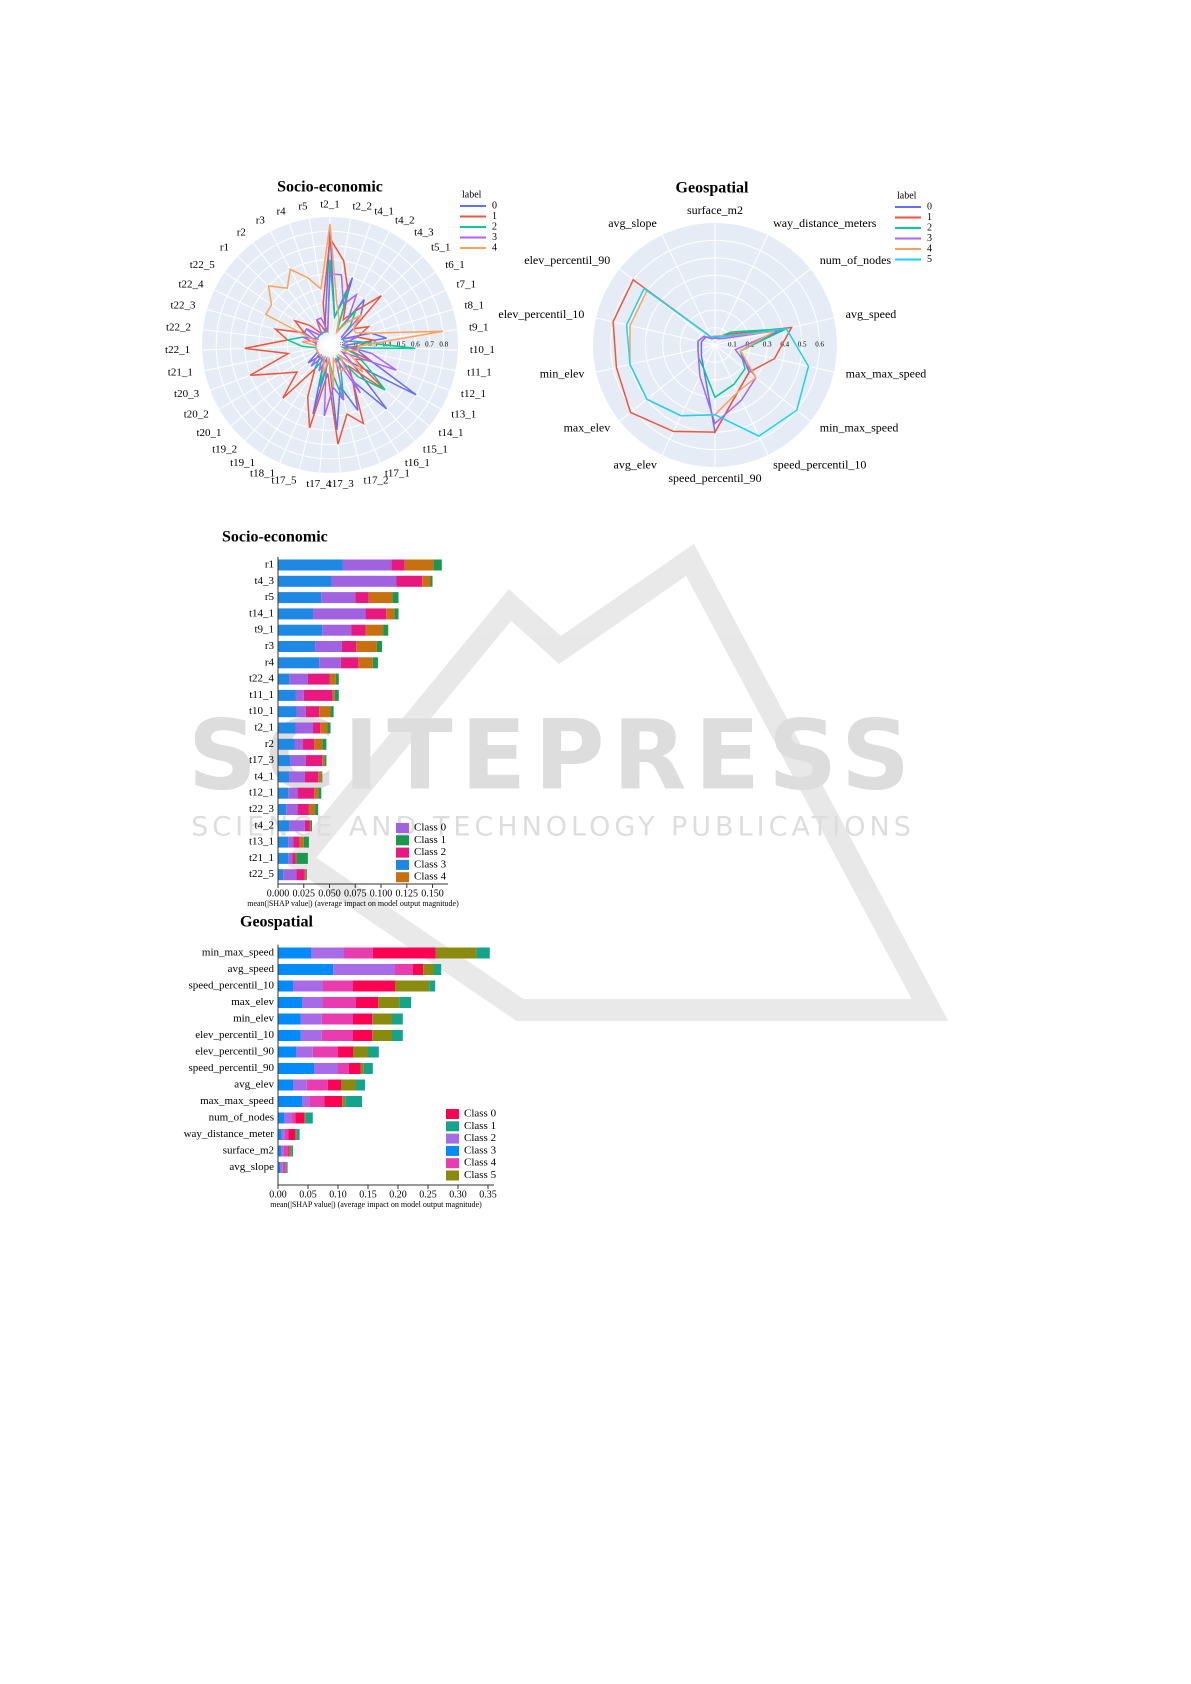 The image size is (1191, 1684). Describe the element at coordinates (262, 809) in the screenshot. I see `y-tick-label: t22_3` at that location.